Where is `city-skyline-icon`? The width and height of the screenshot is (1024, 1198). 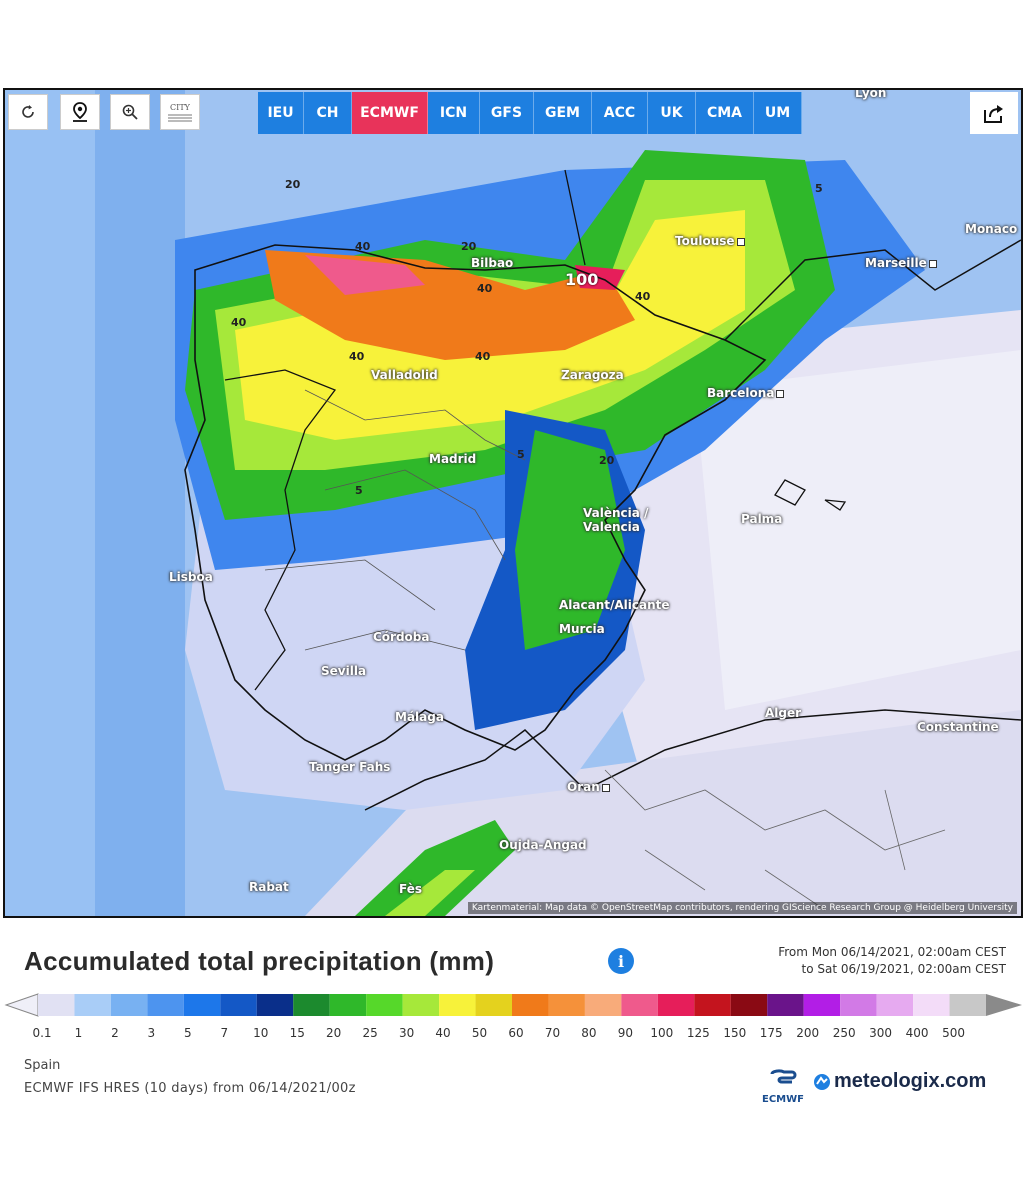
city-skyline-icon is located at coordinates (180, 117).